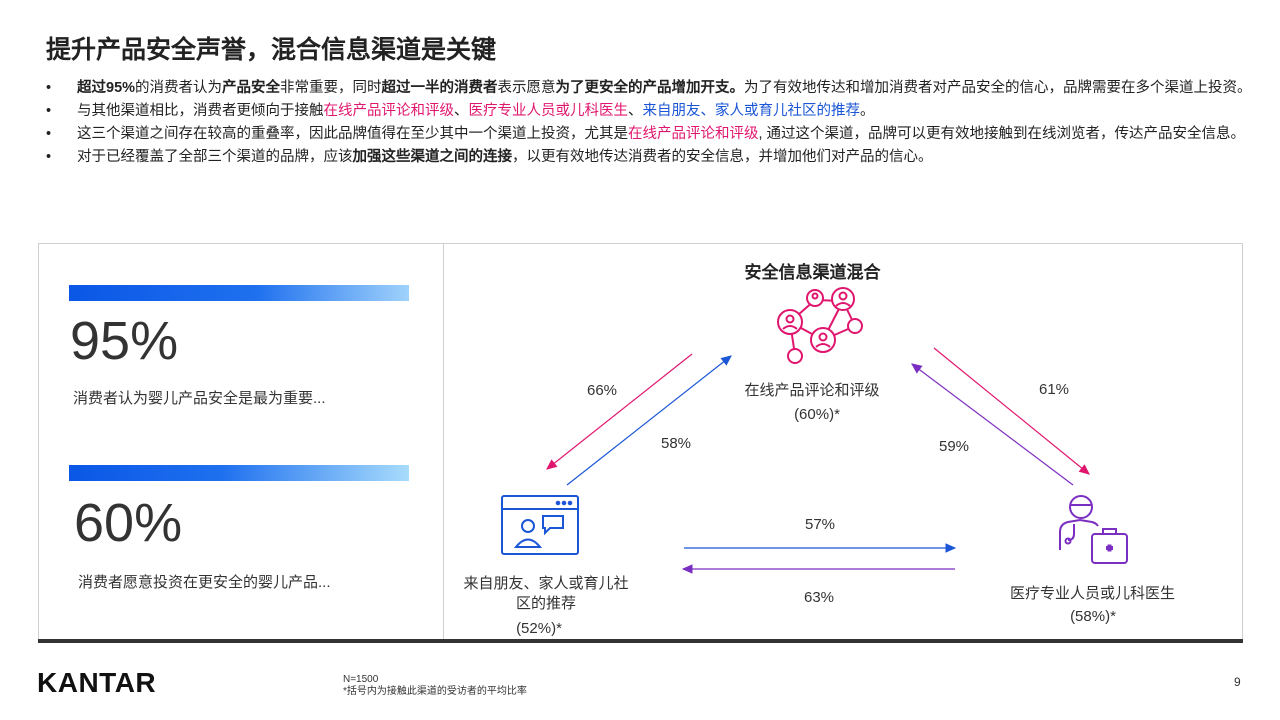  I want to click on node-label-friends-1: 来自朋友、家人或育儿社, so click(546, 583).